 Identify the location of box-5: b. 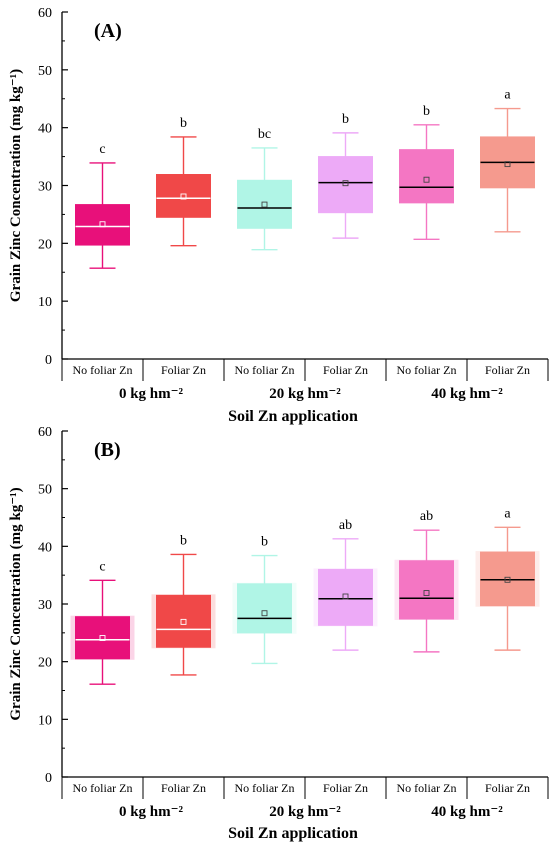
(426, 172).